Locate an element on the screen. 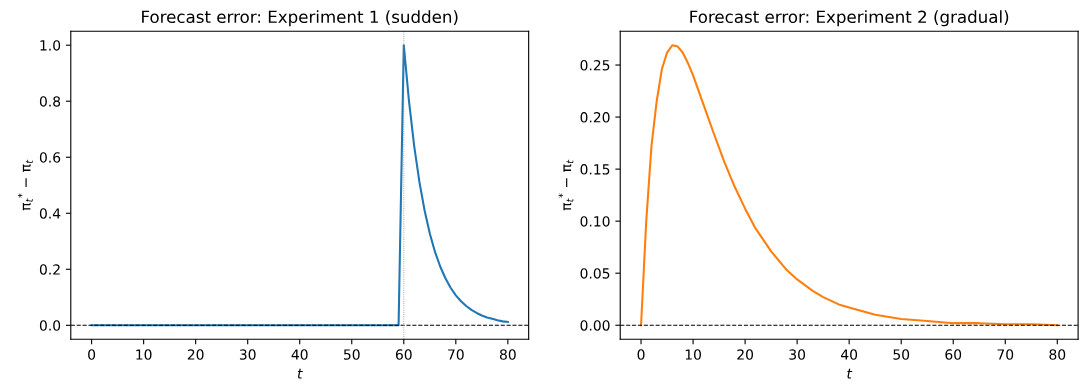 Image resolution: width=1089 pixels, height=390 pixels. y-tick-label: 0.0 is located at coordinates (50, 325).